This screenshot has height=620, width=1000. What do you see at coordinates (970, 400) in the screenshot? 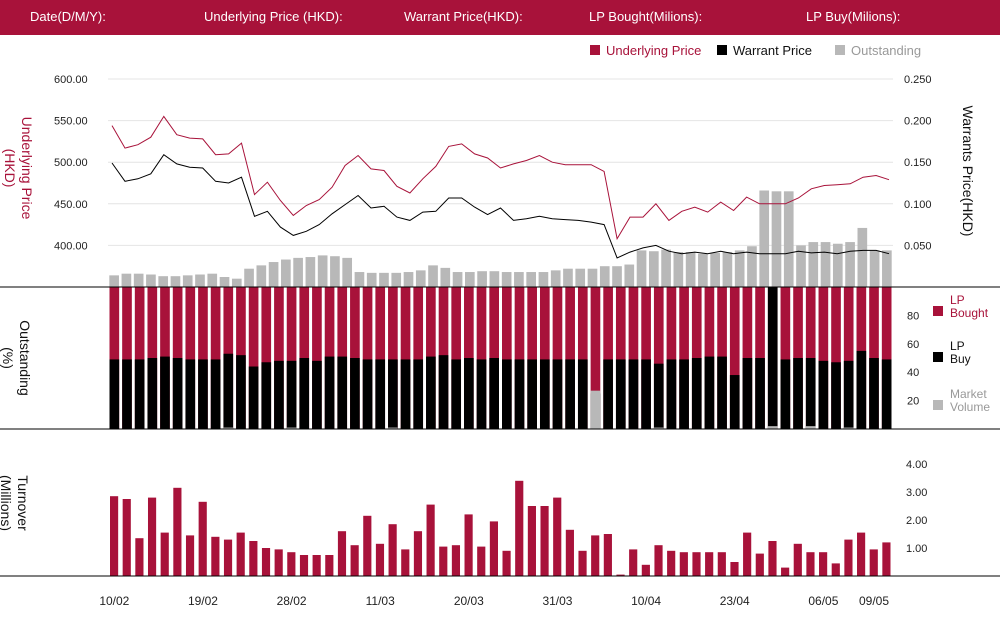
I see `outstanding-legend-label: Market Volume` at bounding box center [970, 400].